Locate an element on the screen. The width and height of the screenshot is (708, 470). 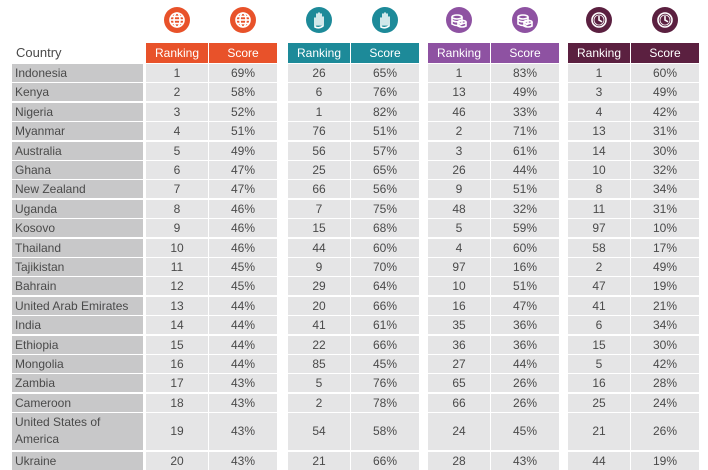
ranking-cell: 26 is located at coordinates (459, 170).